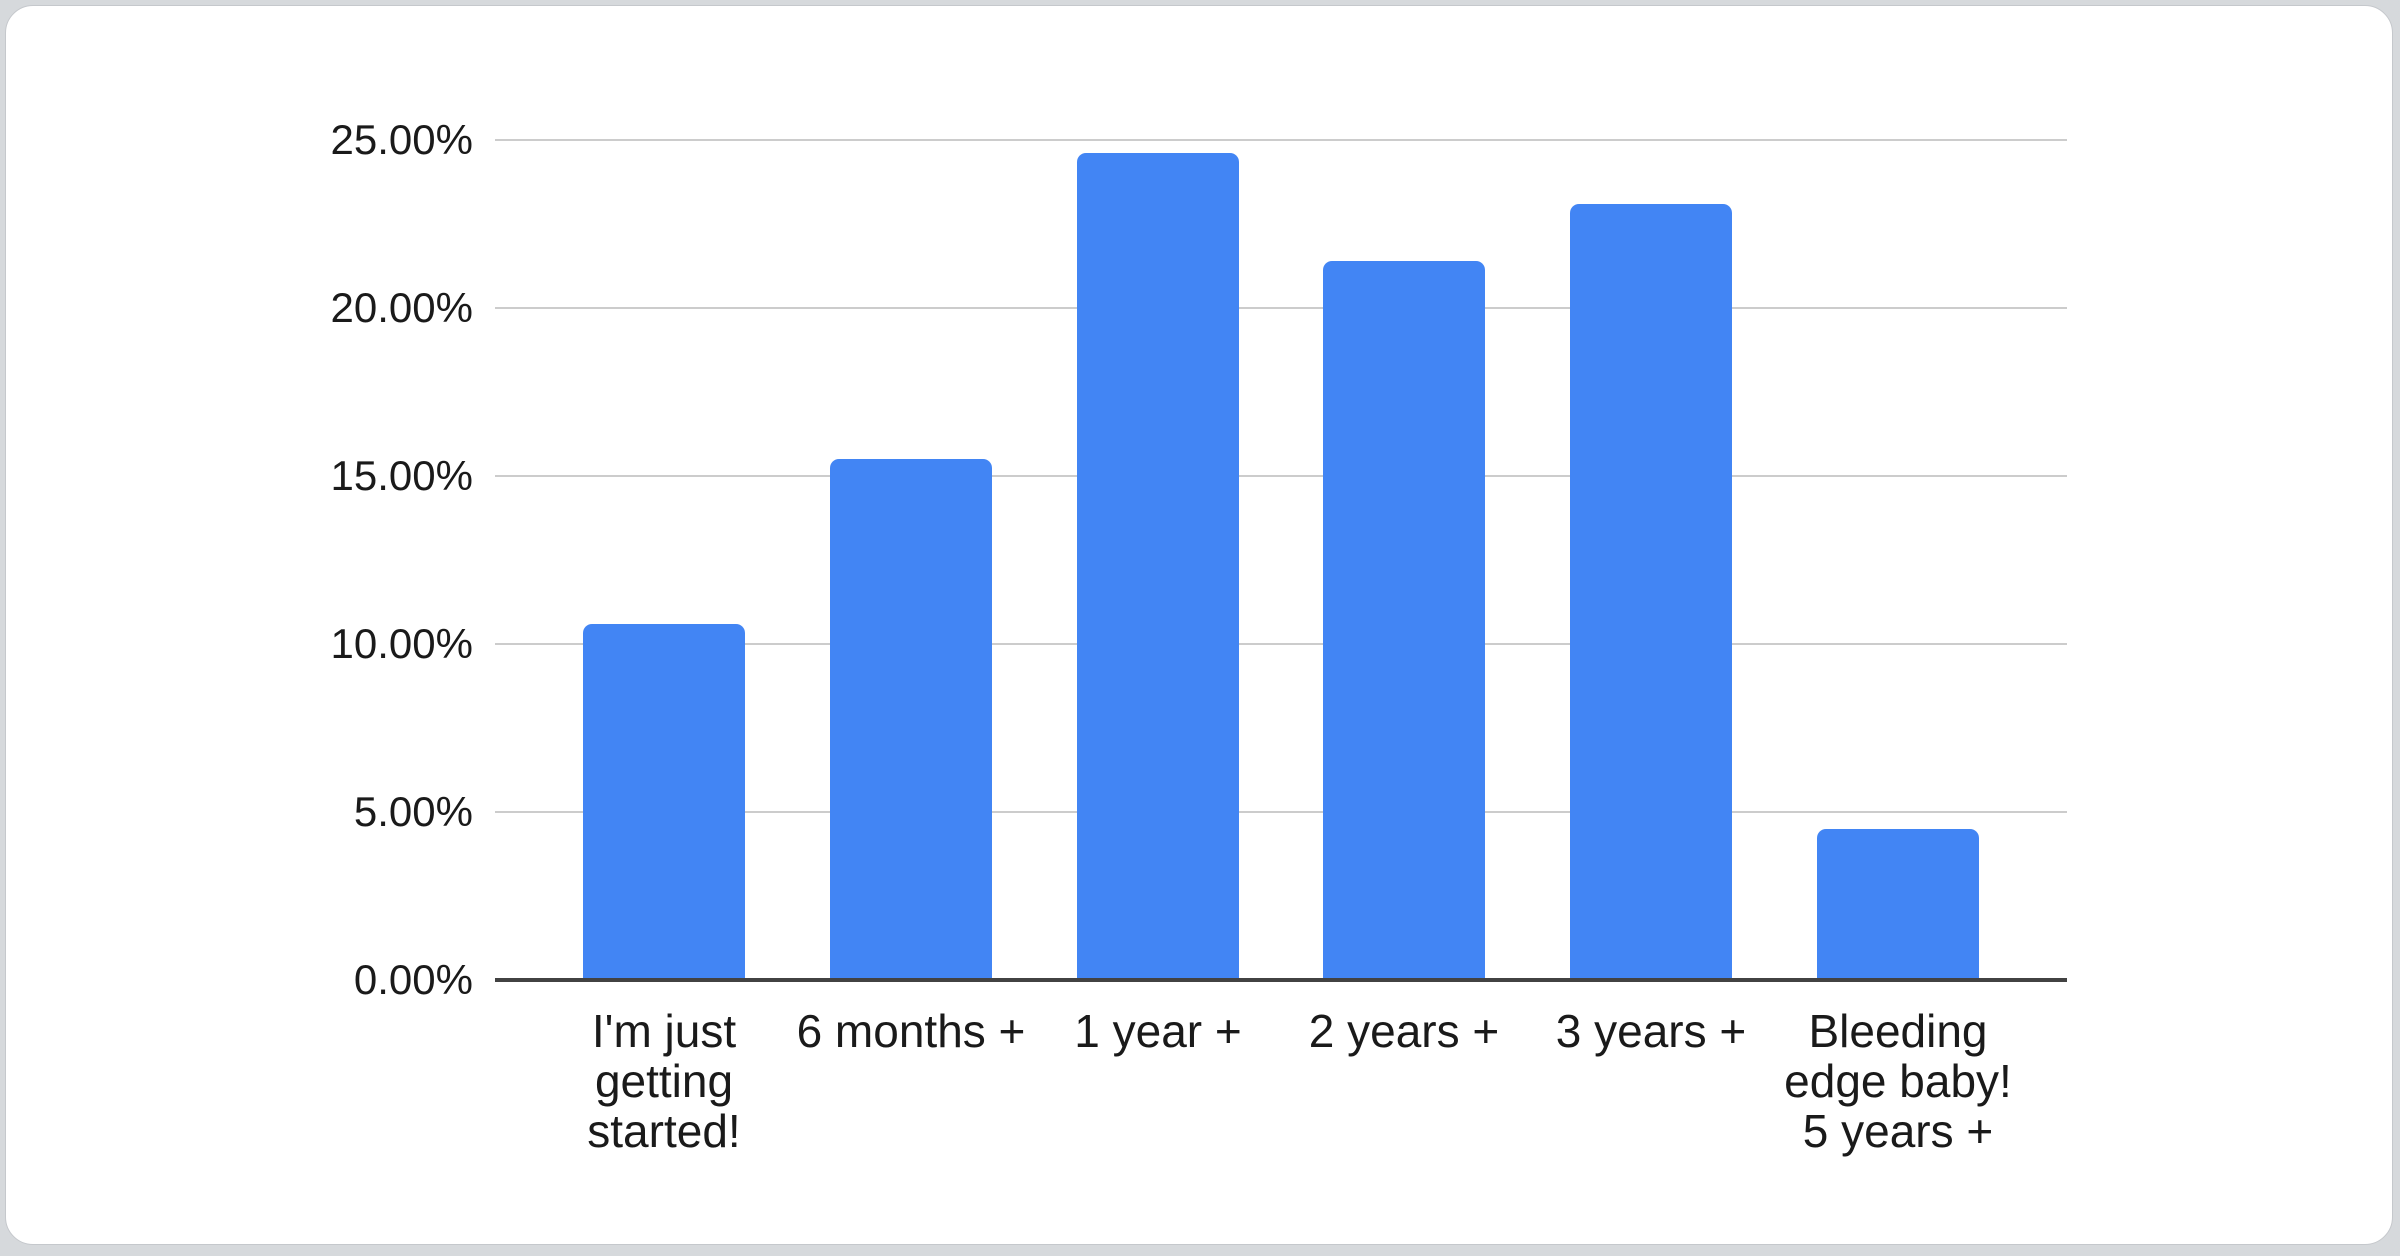 This screenshot has height=1256, width=2400. Describe the element at coordinates (1404, 1031) in the screenshot. I see `x-axis-category-label: 2 years +` at that location.